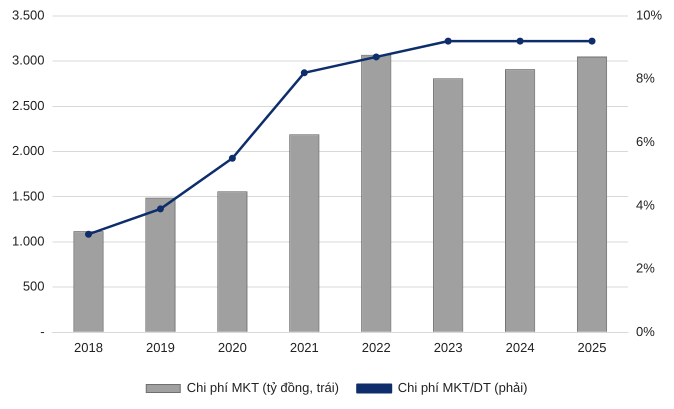  I want to click on y-tick-label: 3.500, so click(28, 14).